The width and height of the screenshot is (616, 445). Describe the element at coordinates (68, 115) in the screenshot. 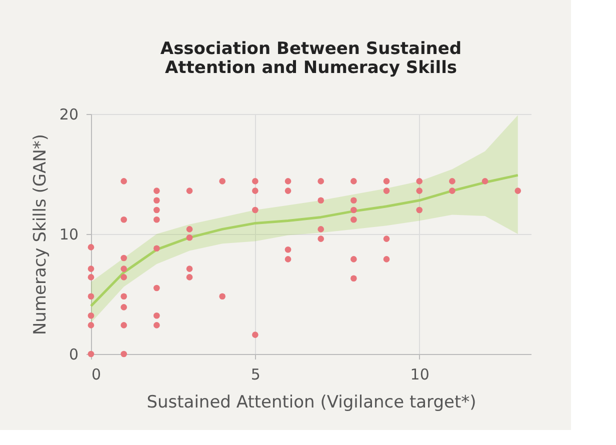

I see `y-tick-label: 20` at that location.